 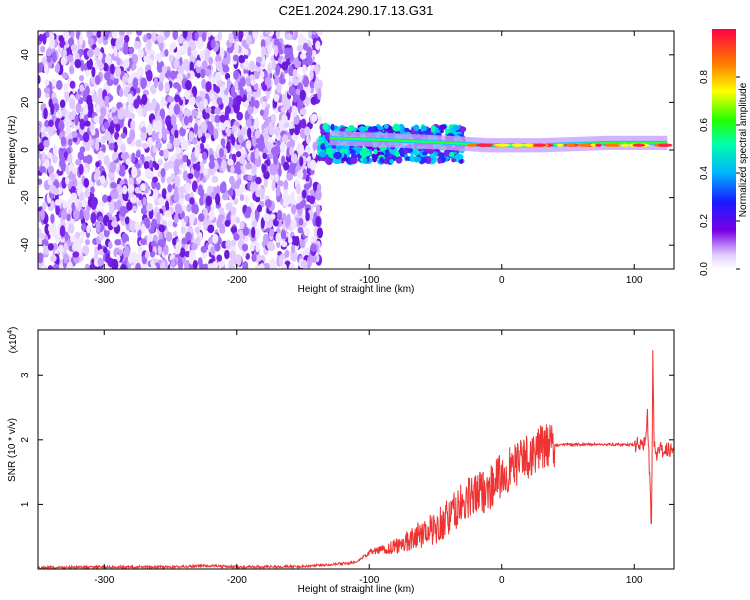 I want to click on band-hotspot, so click(x=518, y=145).